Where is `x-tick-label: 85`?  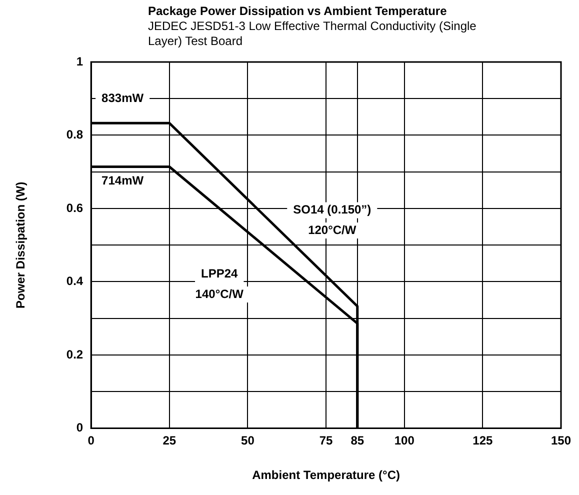 x-tick-label: 85 is located at coordinates (357, 441).